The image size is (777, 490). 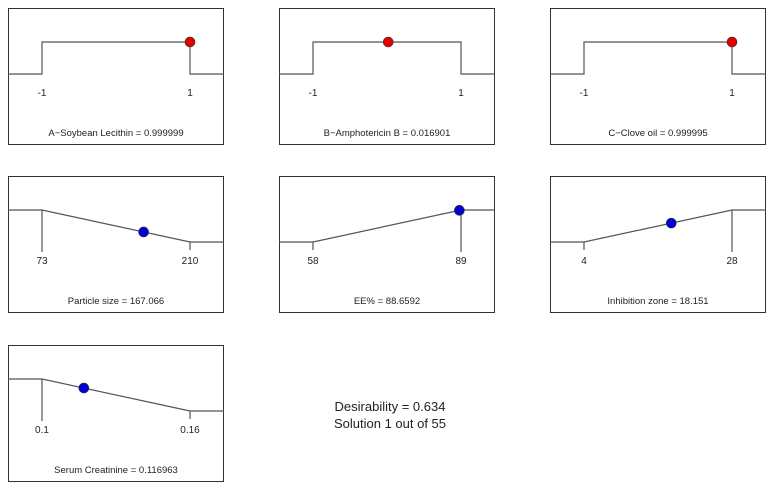 I want to click on panel-label: Inhibition zone = 18.151, so click(x=657, y=301).